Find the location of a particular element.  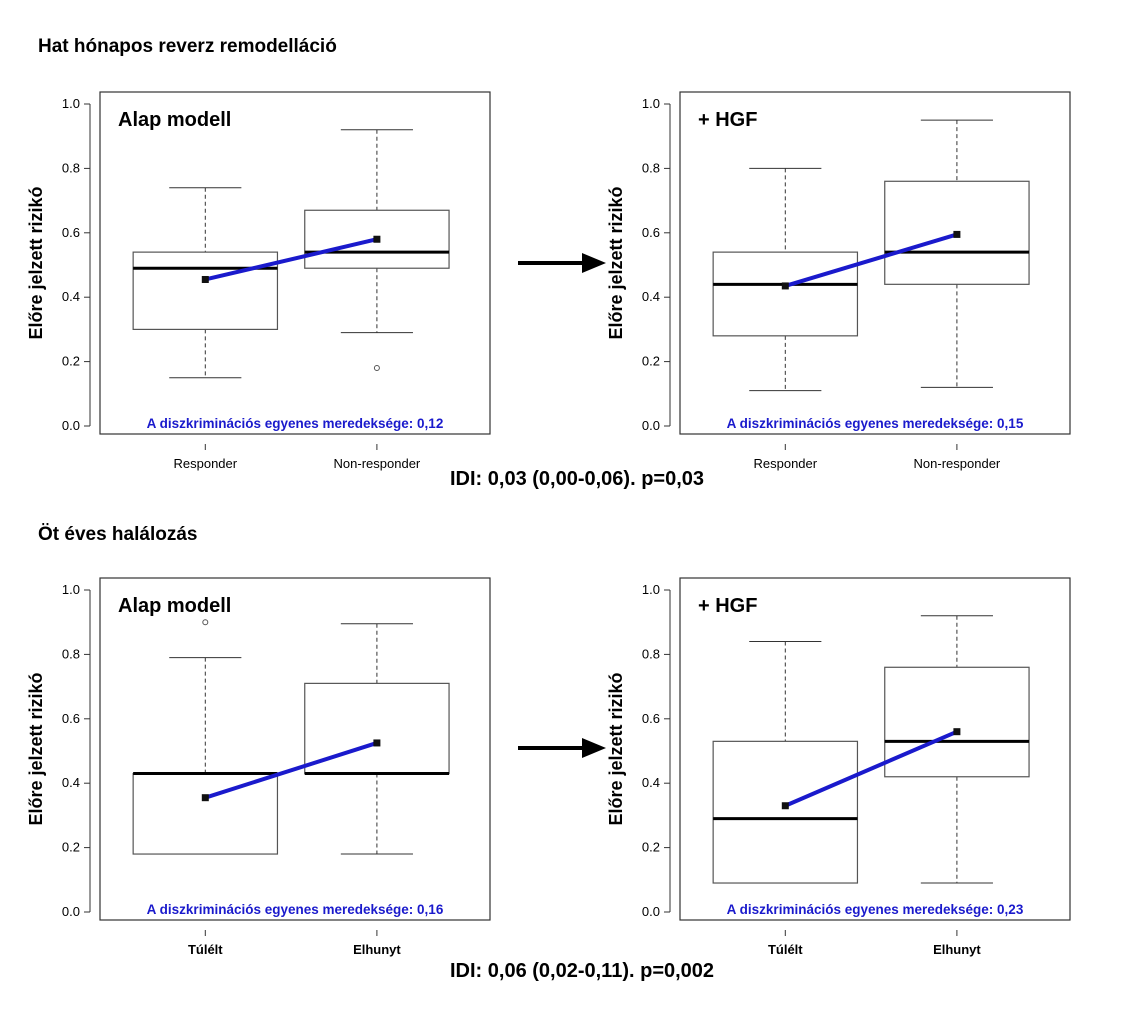

idi-result-mortality: IDI: 0,06 (0,02-0,11). p=0,002 is located at coordinates (582, 971).